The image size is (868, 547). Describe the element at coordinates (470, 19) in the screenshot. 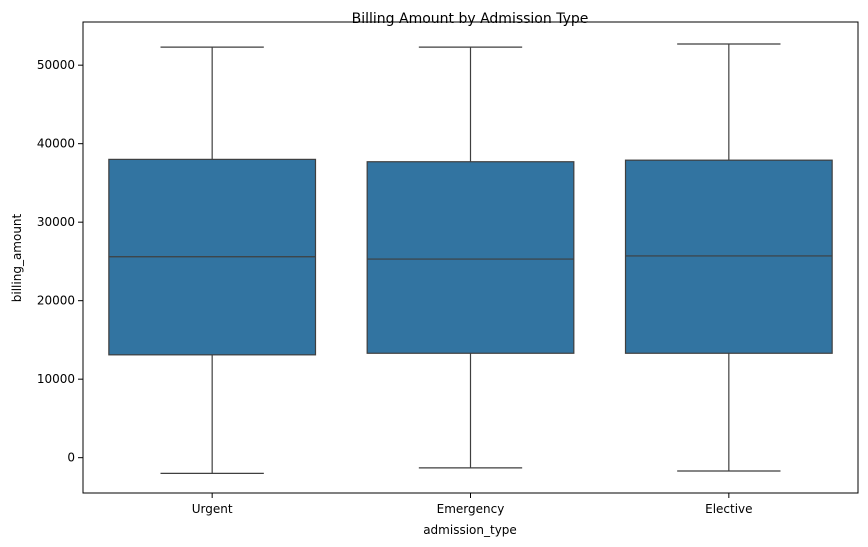

I see `chart-title: Billing Amount by Admission Type` at that location.